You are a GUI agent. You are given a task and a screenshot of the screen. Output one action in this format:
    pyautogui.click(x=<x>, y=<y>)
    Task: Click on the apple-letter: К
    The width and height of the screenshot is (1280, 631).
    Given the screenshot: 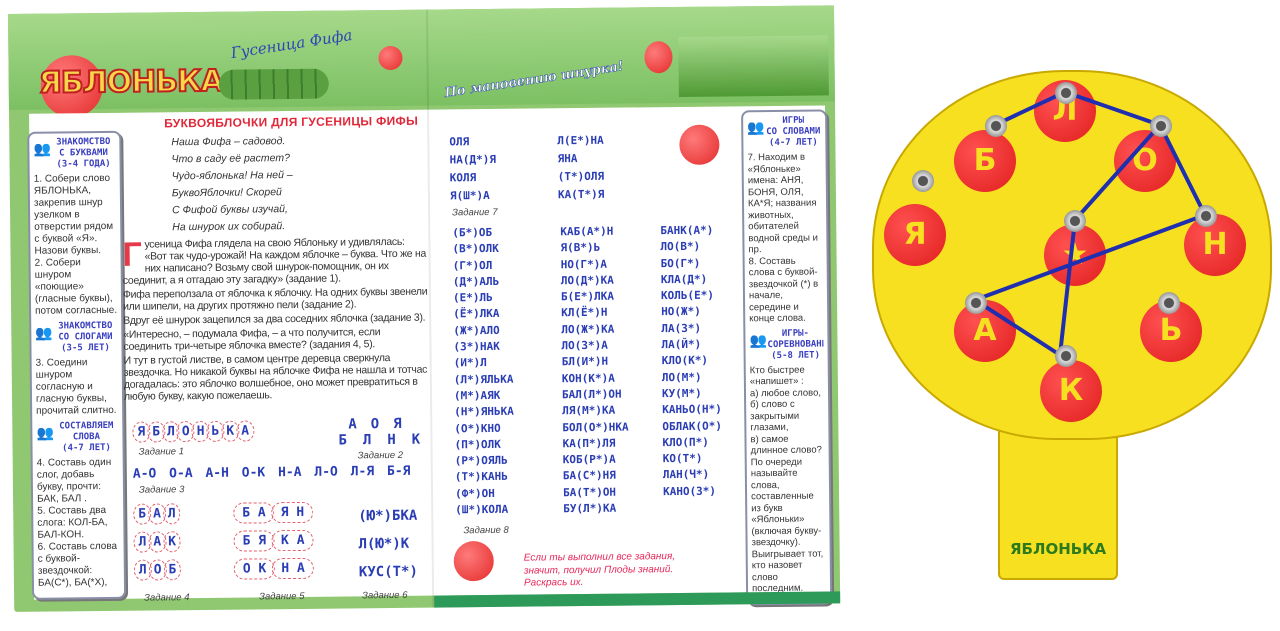 What is the action you would take?
    pyautogui.click(x=1071, y=391)
    